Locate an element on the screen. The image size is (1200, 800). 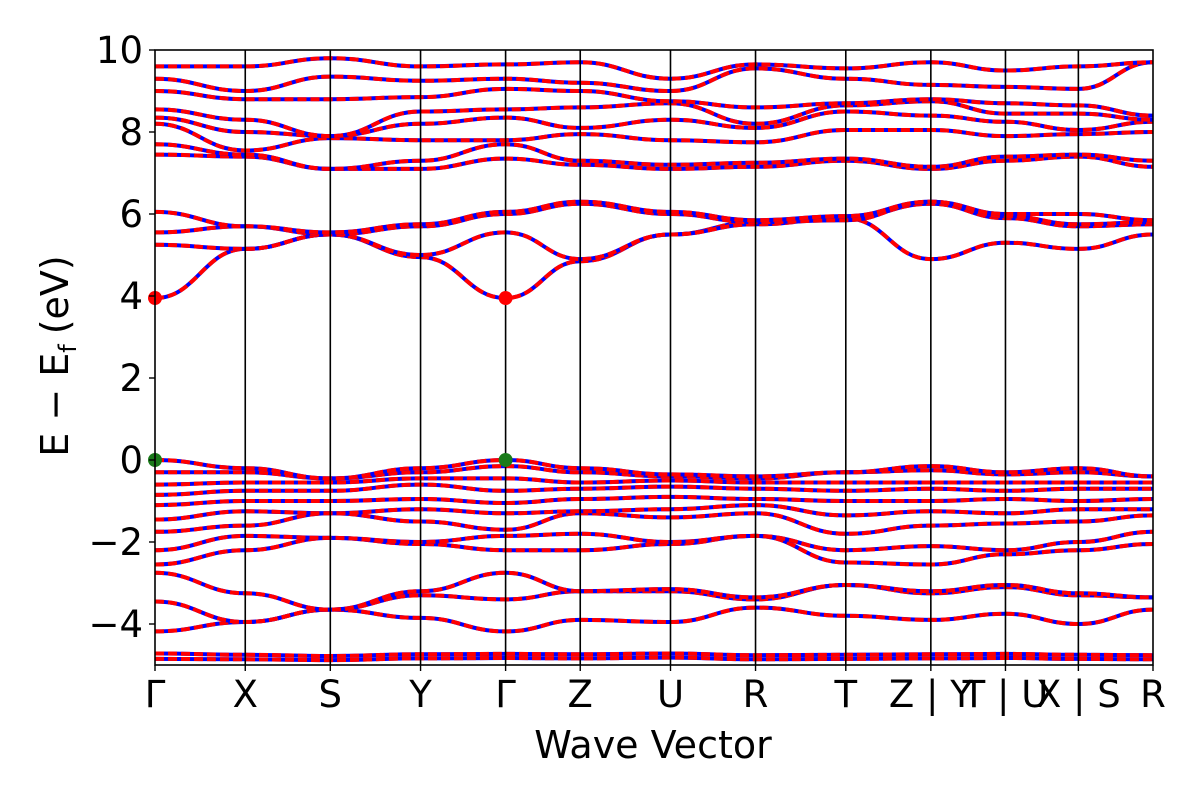
x-axis-ticks: Γ X S Y Γ Z U R T Z | YT | UX | S R is located at coordinates (655, 690).